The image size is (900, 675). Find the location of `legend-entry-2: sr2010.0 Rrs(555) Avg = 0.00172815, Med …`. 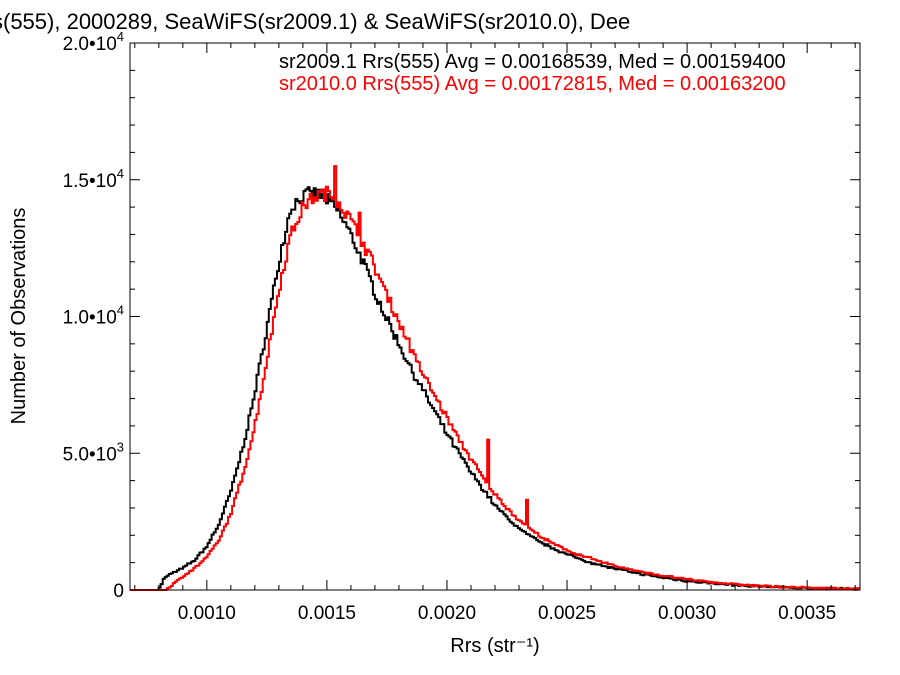

legend-entry-2: sr2010.0 Rrs(555) Avg = 0.00172815, Med … is located at coordinates (532, 84).